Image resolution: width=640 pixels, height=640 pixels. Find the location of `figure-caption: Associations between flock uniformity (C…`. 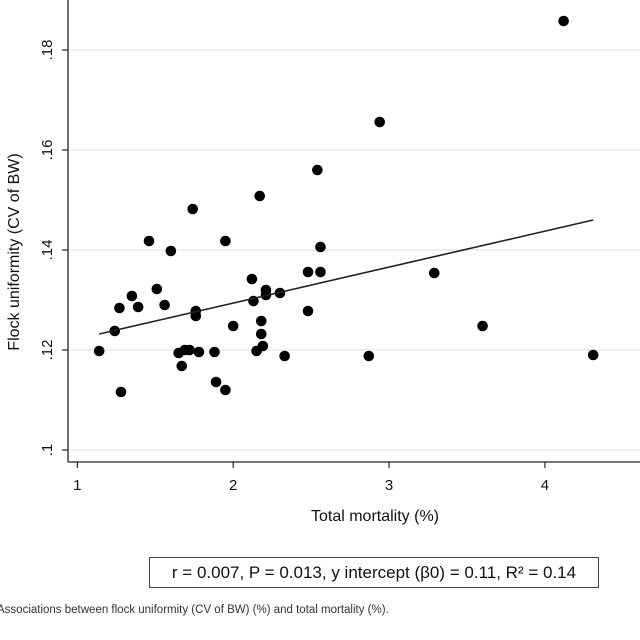

figure-caption: Associations between flock uniformity (C… is located at coordinates (194, 610).